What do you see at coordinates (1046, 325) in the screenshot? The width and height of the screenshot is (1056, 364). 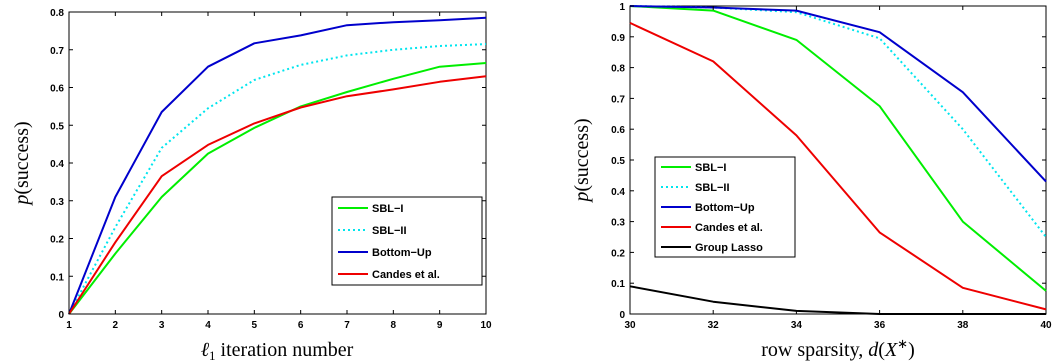 I see `x-tick-label: 40` at bounding box center [1046, 325].